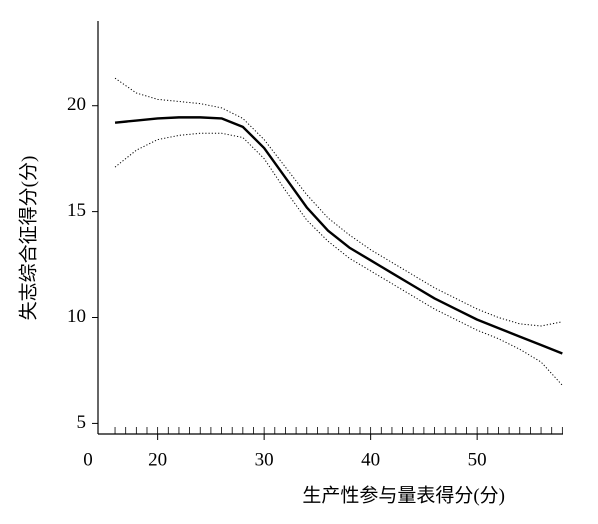  I want to click on y-tick-label: 5, so click(82, 422).